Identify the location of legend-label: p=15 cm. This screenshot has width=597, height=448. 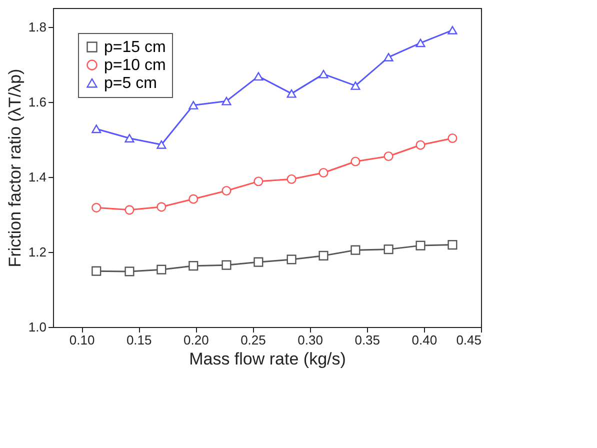
(135, 47).